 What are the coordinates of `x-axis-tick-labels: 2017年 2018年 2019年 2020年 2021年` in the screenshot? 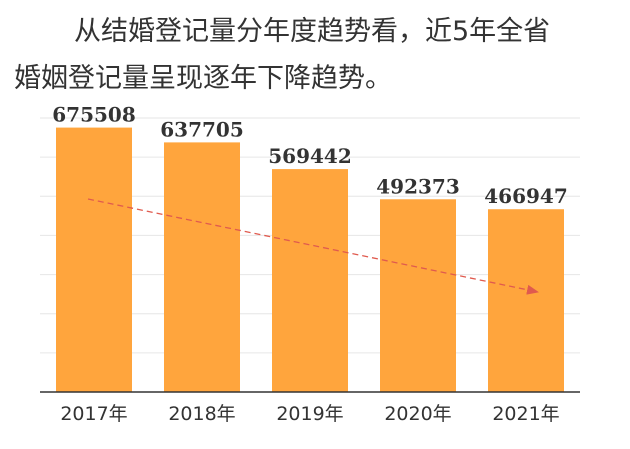 It's located at (309, 414).